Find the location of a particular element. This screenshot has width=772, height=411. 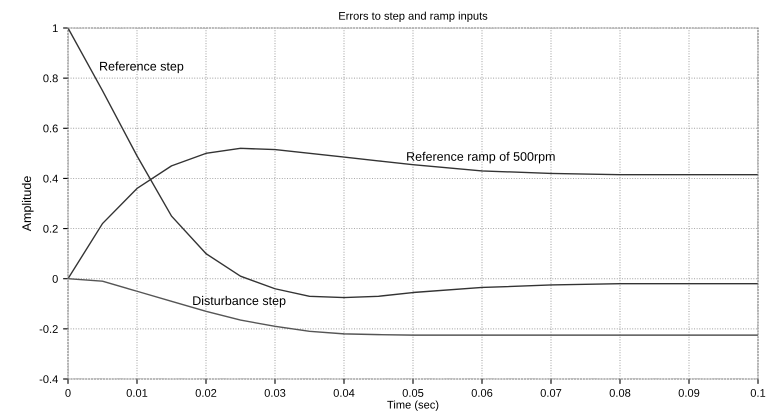

chart-title: Errors to step and ramp inputs is located at coordinates (413, 17).